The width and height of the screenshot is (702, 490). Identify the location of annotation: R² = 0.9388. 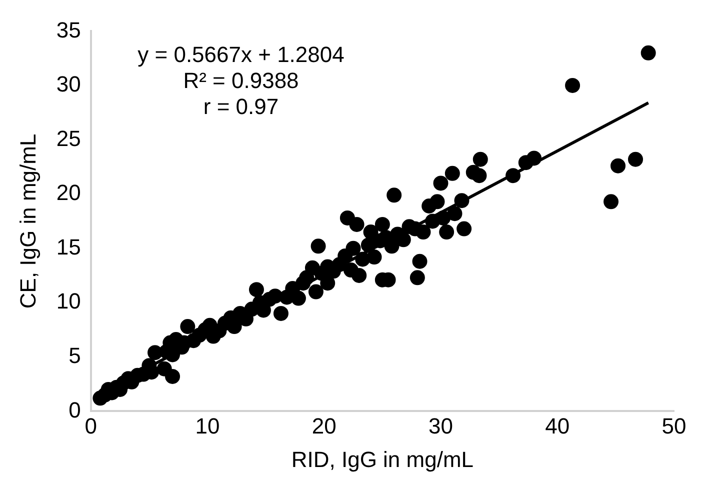
(241, 81).